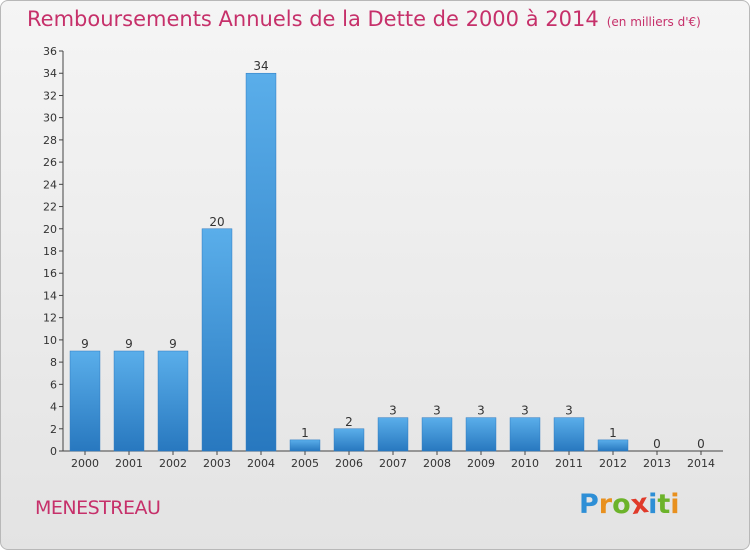  I want to click on logo-letter: t, so click(664, 504).